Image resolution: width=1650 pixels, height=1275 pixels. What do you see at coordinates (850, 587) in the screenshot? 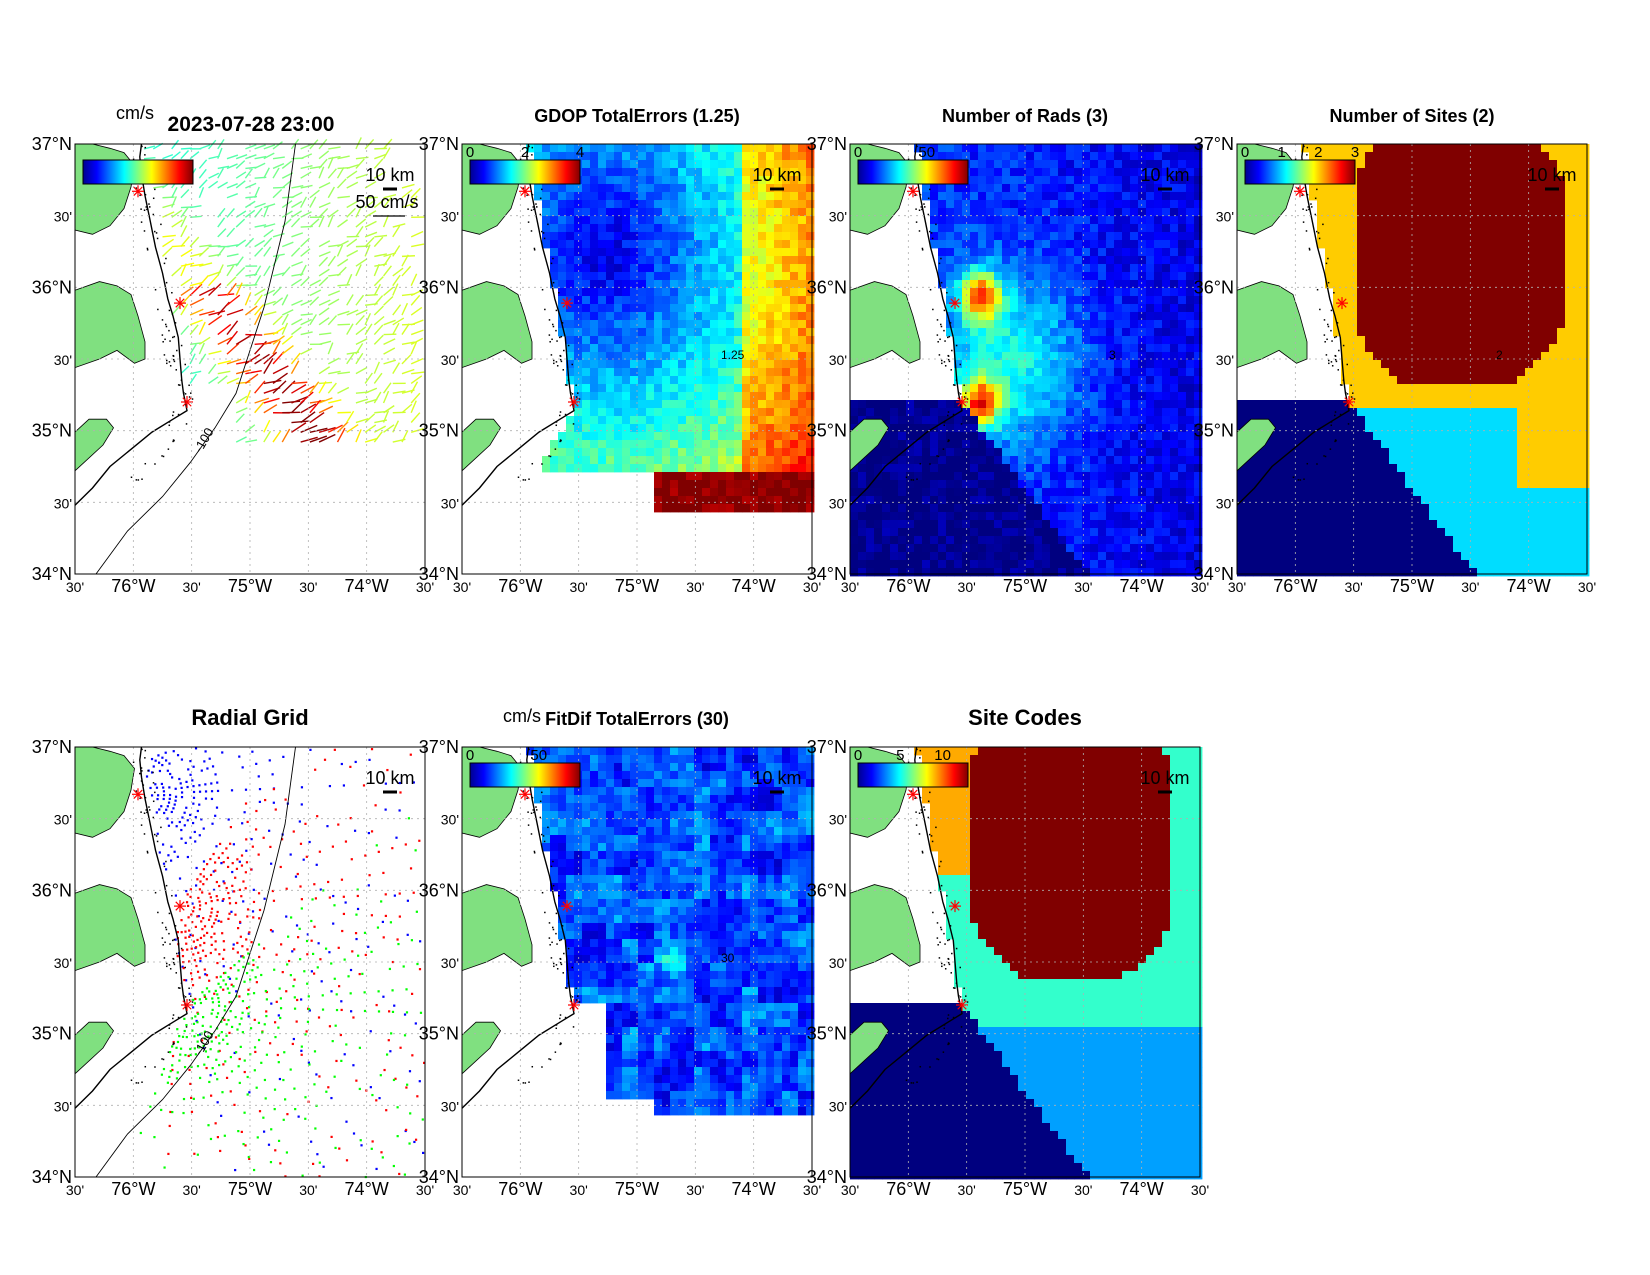
I see `lon-tick-label: 30'` at bounding box center [850, 587].